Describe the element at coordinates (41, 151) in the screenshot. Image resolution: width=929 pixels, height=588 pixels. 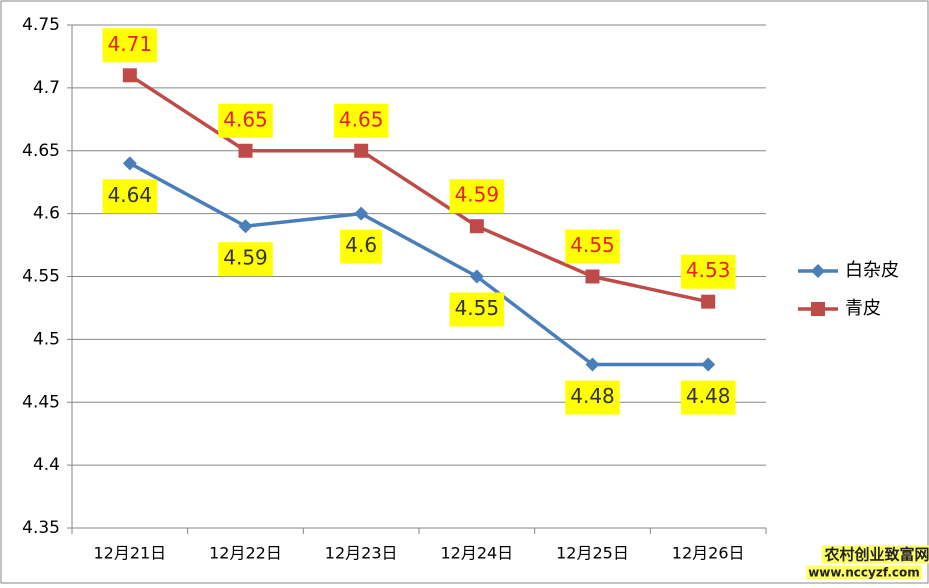
I see `y-tick-label: 4.65` at that location.